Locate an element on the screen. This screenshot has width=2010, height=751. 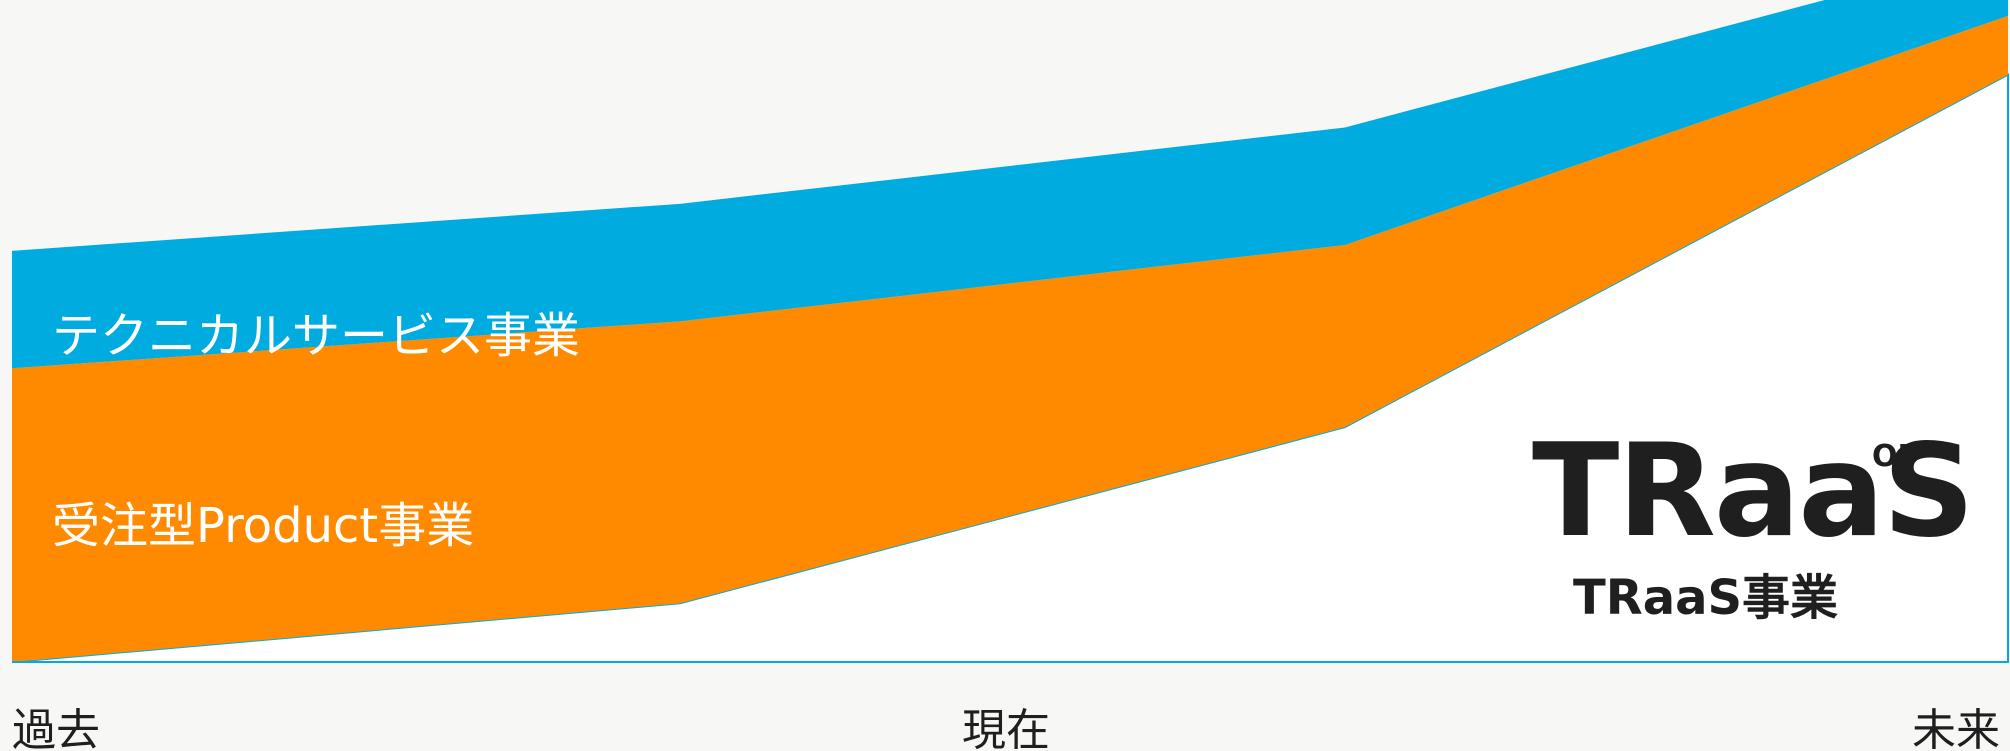
series-label-1: 受注型Product事業 is located at coordinates (263, 526).